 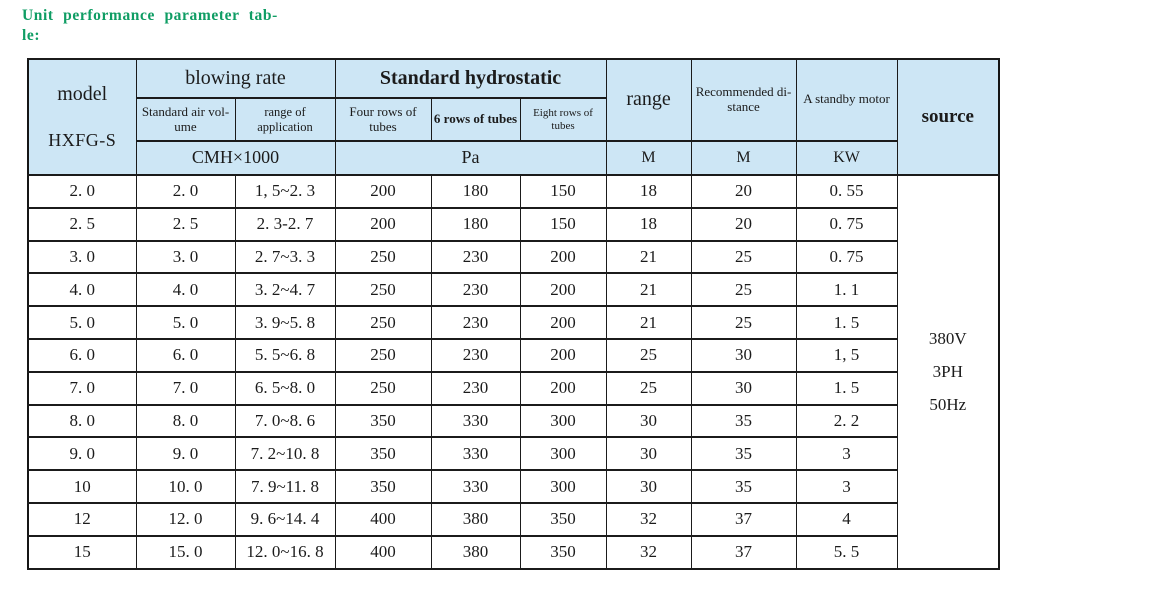 What do you see at coordinates (743, 100) in the screenshot?
I see `recommended-distance-header: Recommended di- stance` at bounding box center [743, 100].